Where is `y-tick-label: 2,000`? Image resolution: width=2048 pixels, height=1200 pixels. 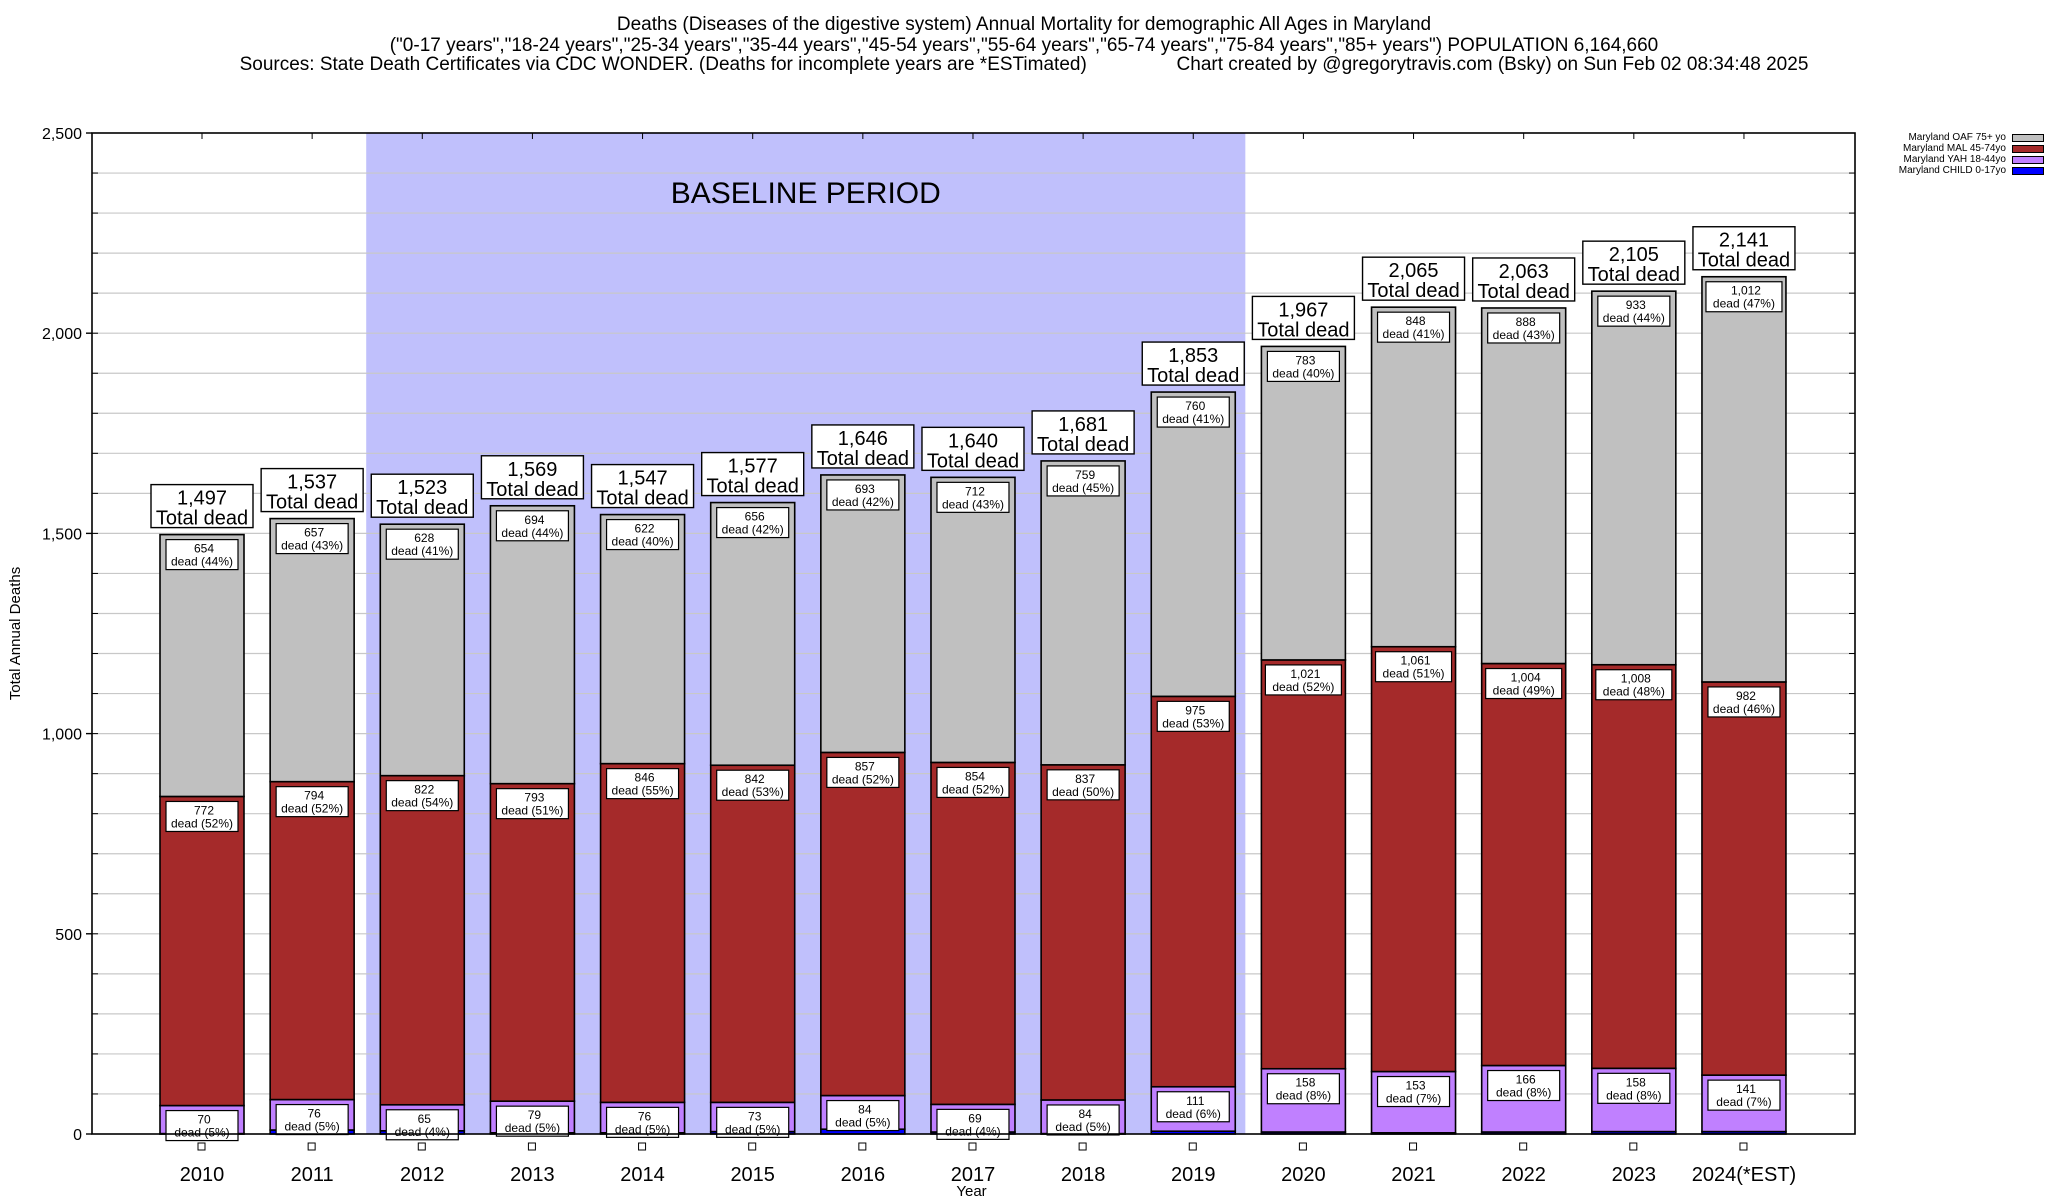
y-tick-label: 2,000 is located at coordinates (62, 334).